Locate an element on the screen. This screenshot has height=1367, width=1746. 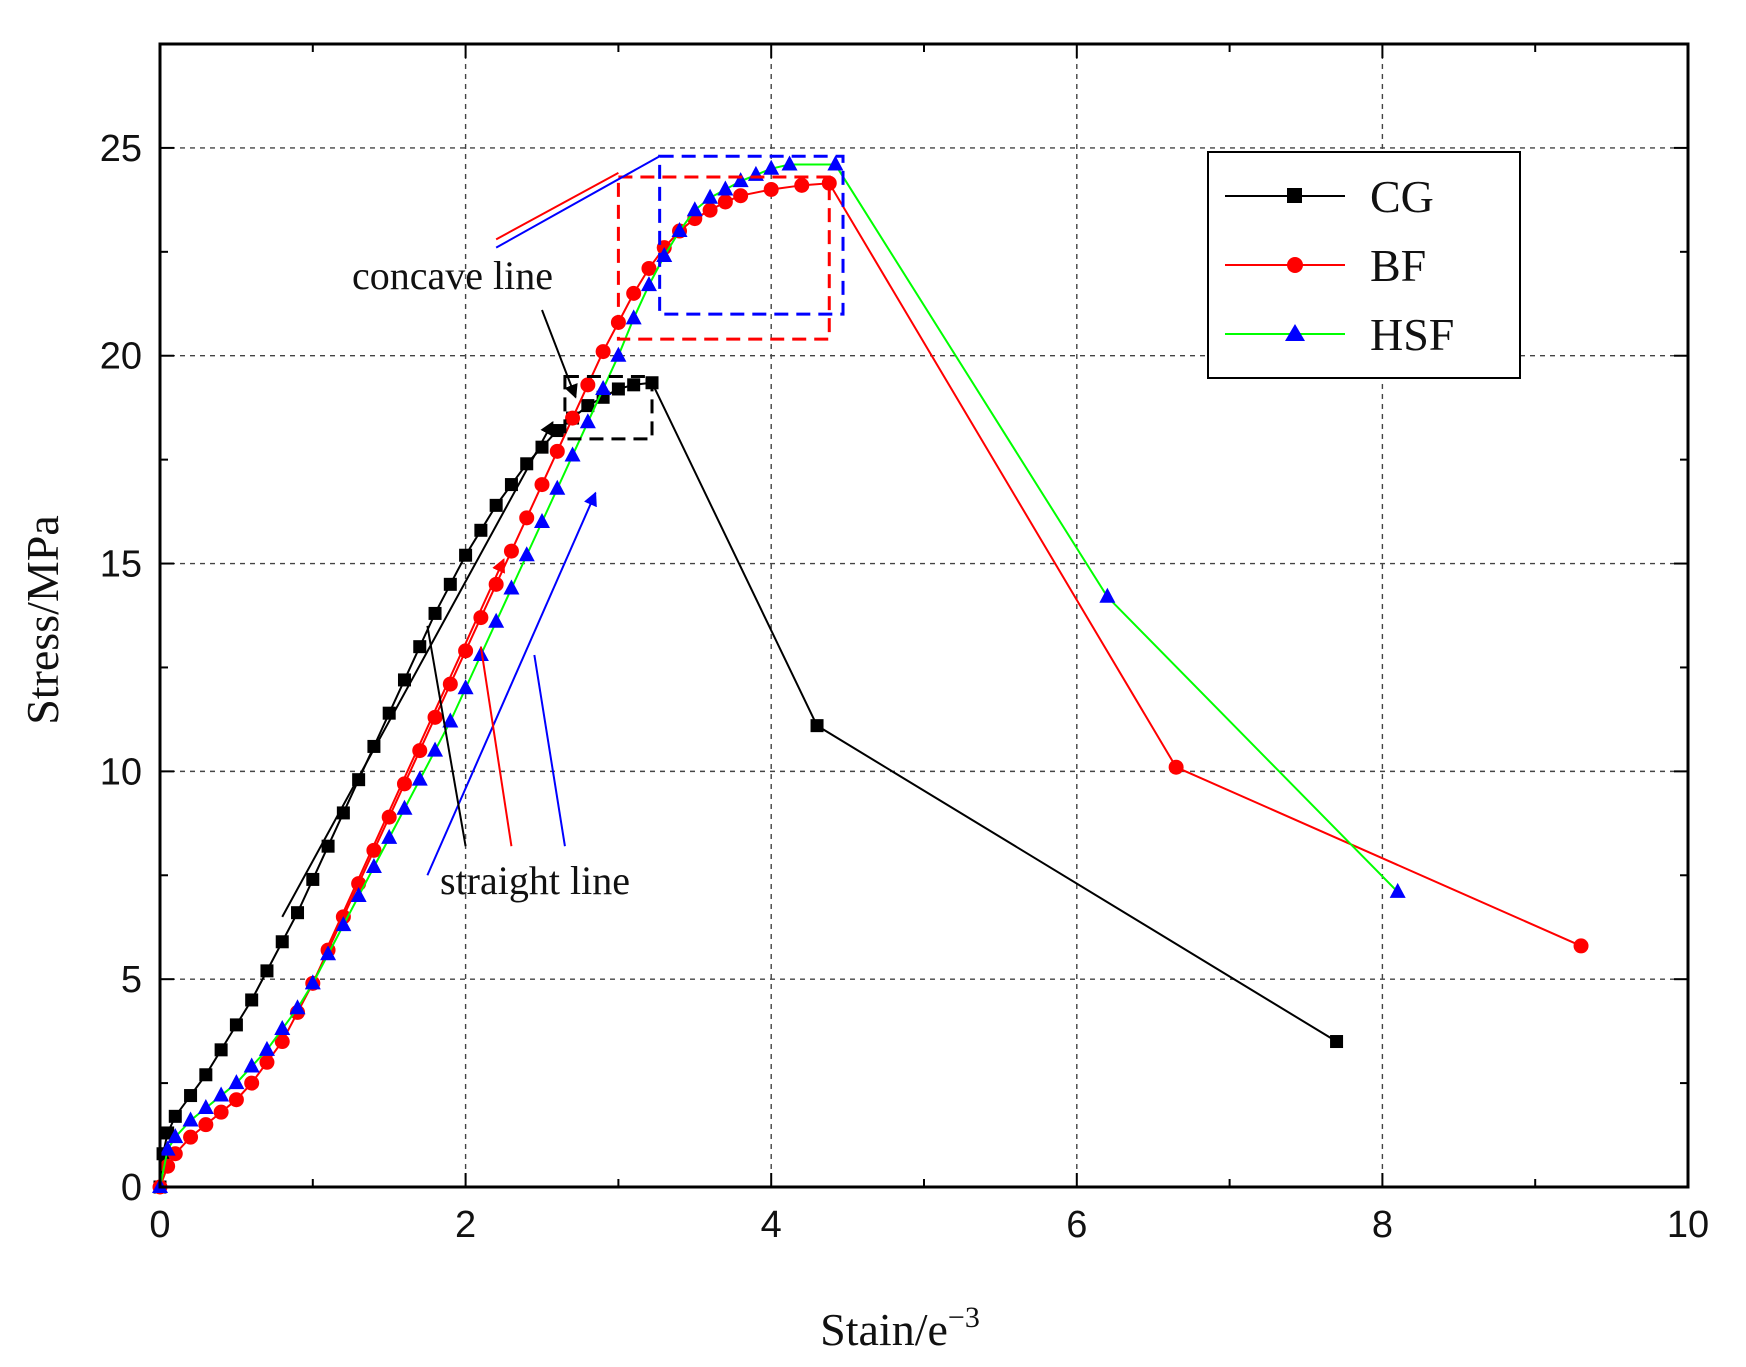
y-tick-label: 5 is located at coordinates (131, 980).